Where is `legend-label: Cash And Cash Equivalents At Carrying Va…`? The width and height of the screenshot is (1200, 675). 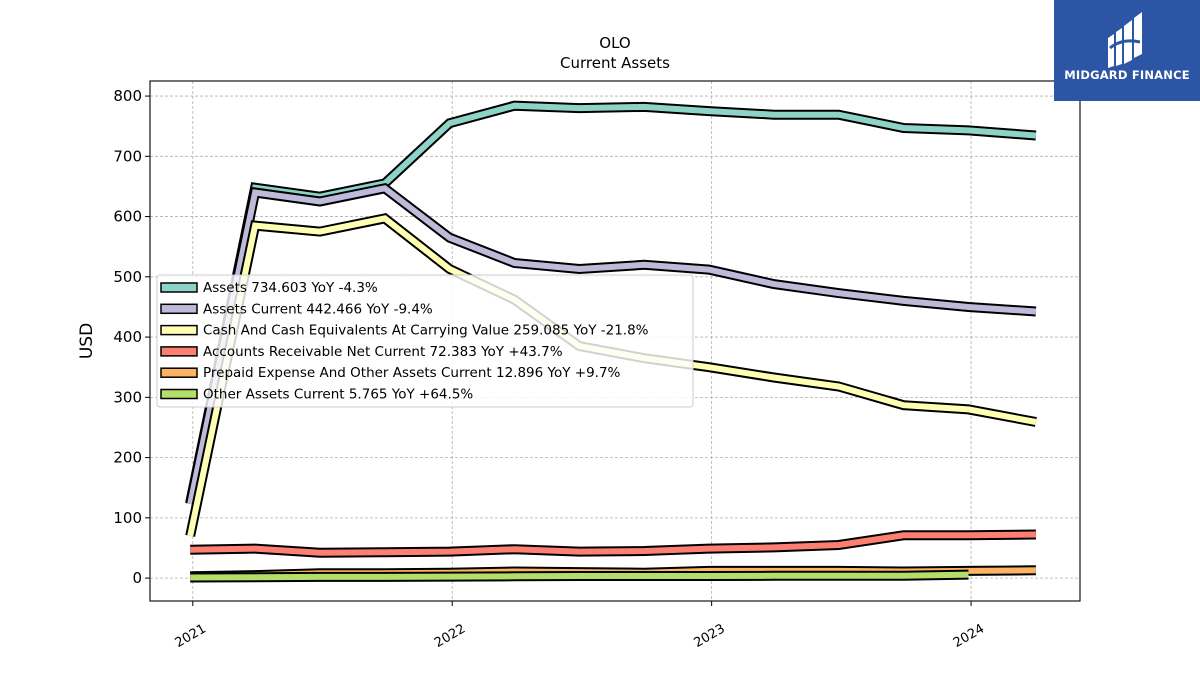
legend-label: Cash And Cash Equivalents At Carrying Va… is located at coordinates (426, 331).